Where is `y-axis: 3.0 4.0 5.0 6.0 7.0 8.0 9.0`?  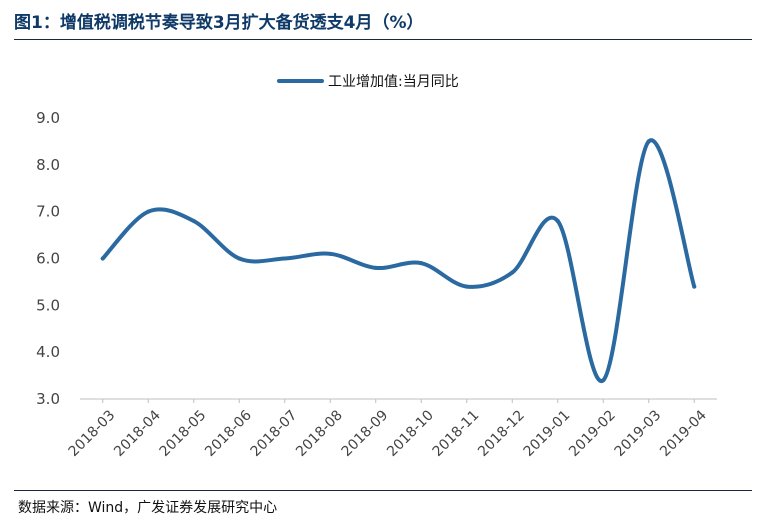
y-axis: 3.0 4.0 5.0 6.0 7.0 8.0 9.0 is located at coordinates (48, 258).